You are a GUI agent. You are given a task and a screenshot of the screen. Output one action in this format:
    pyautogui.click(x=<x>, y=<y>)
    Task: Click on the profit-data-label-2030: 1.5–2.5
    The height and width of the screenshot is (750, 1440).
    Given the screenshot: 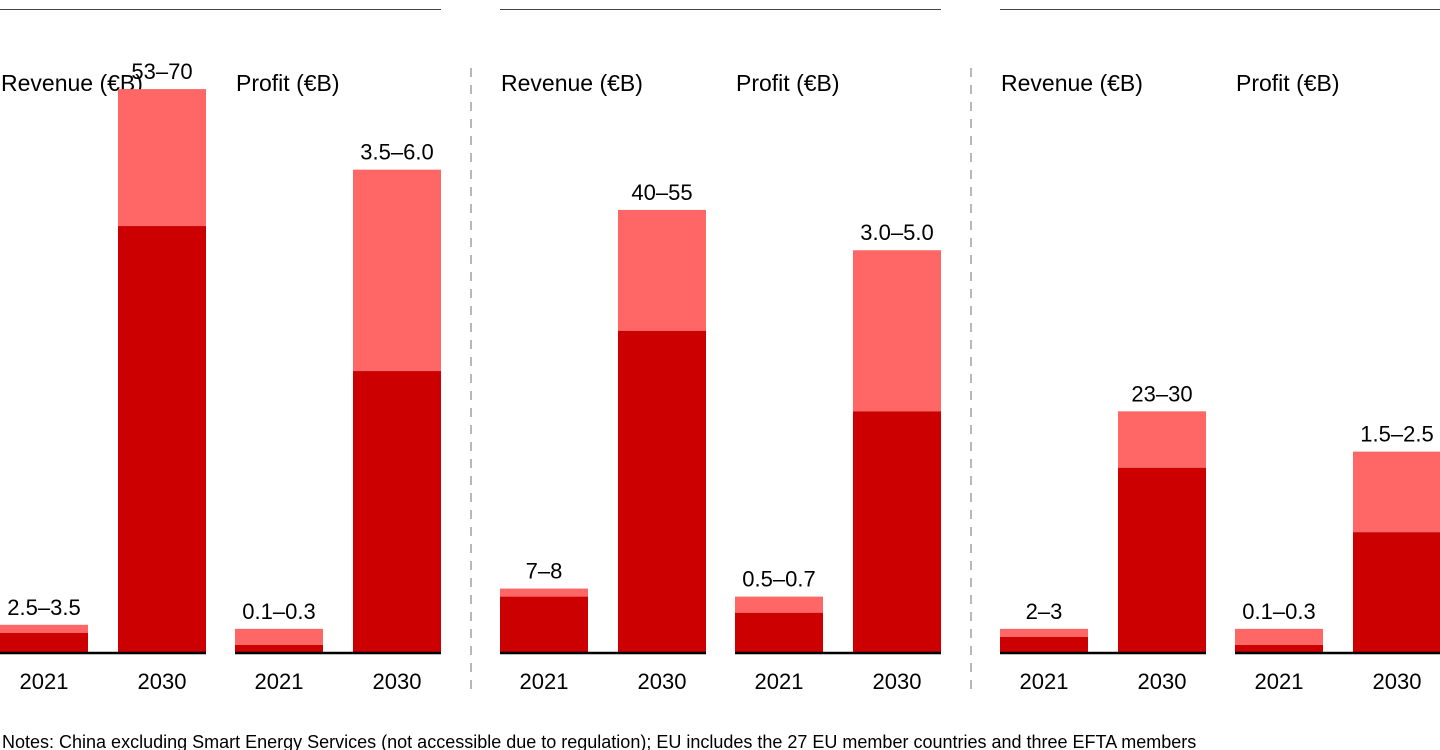 What is the action you would take?
    pyautogui.click(x=1396, y=434)
    